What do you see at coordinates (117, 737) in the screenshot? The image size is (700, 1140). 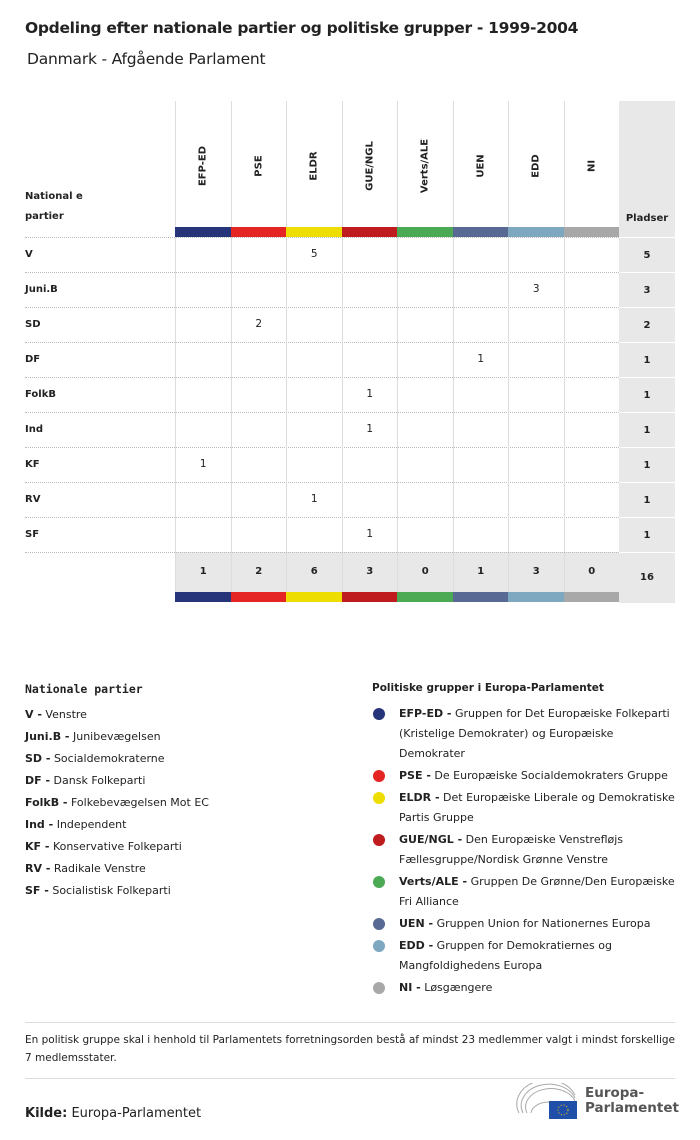 I see `party-legend-item: Juni.B - Junibevægelsen` at bounding box center [117, 737].